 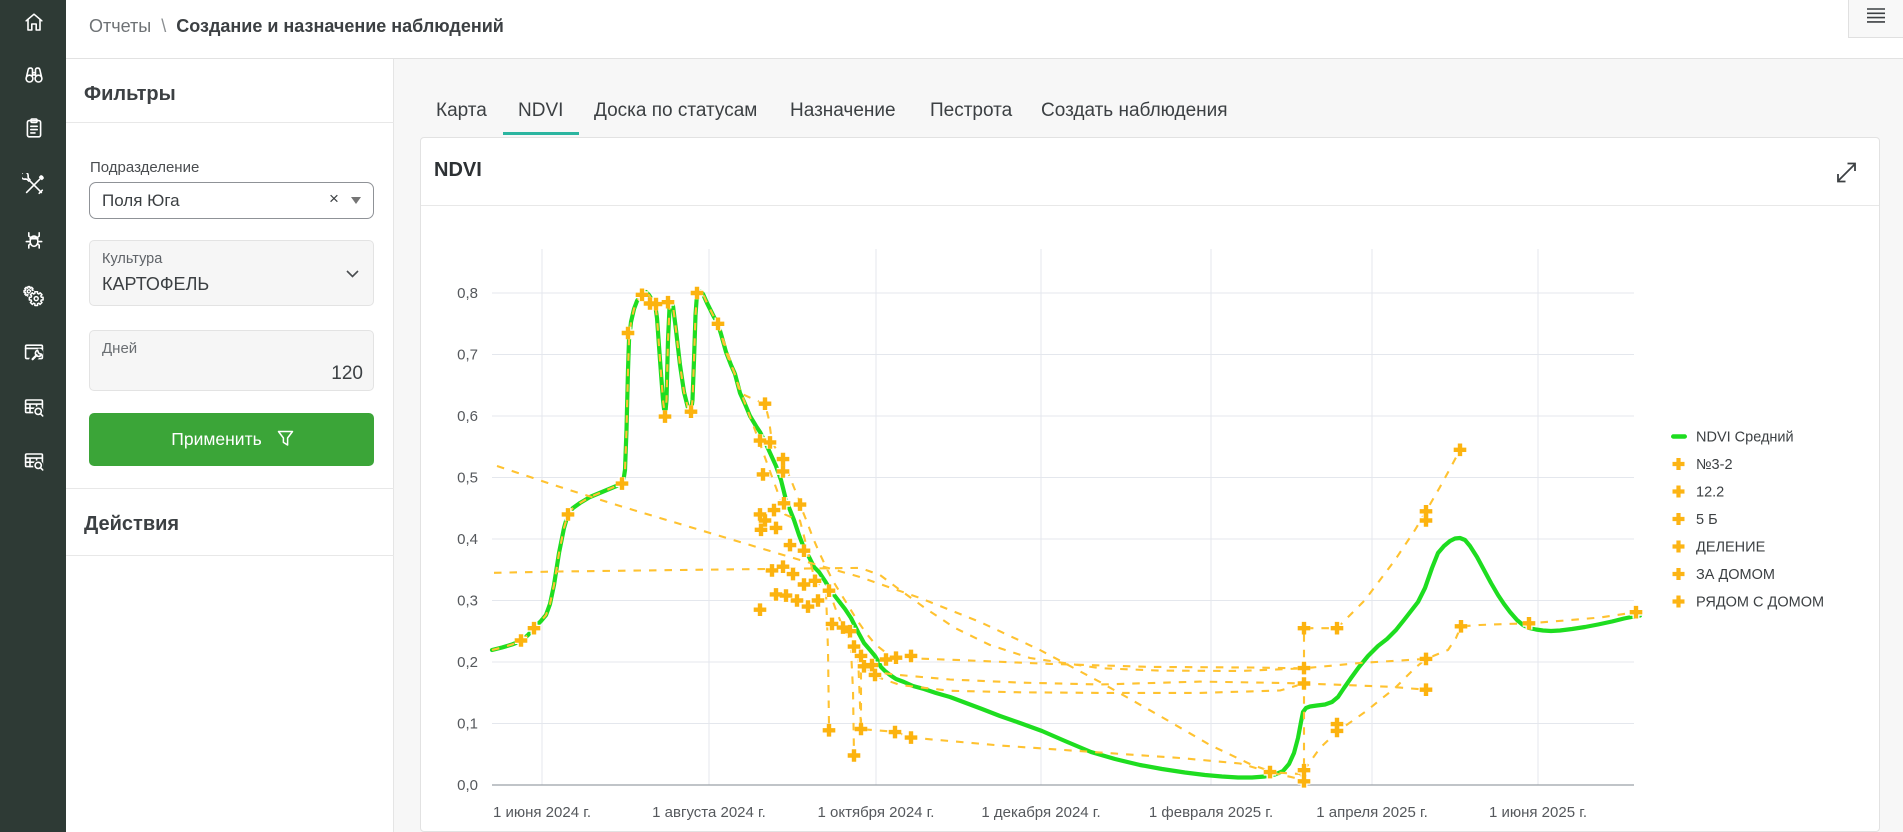 What do you see at coordinates (709, 812) in the screenshot?
I see `svg-text: 1 августа 2024 г.` at bounding box center [709, 812].